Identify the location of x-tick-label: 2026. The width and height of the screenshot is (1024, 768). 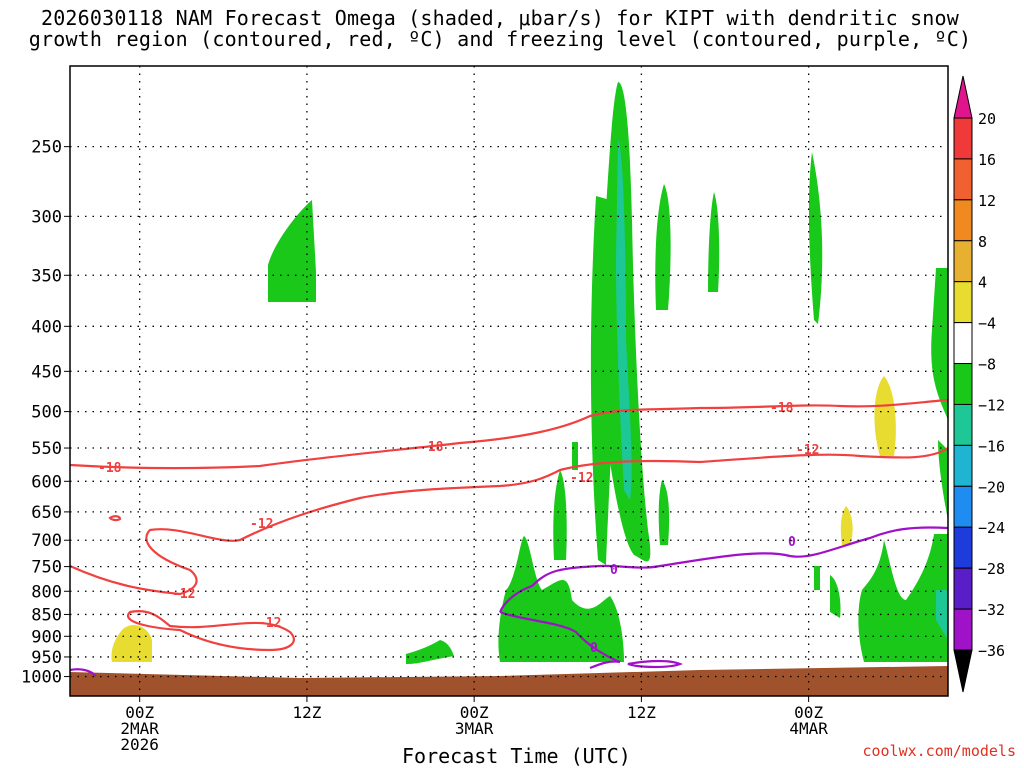
(139, 744).